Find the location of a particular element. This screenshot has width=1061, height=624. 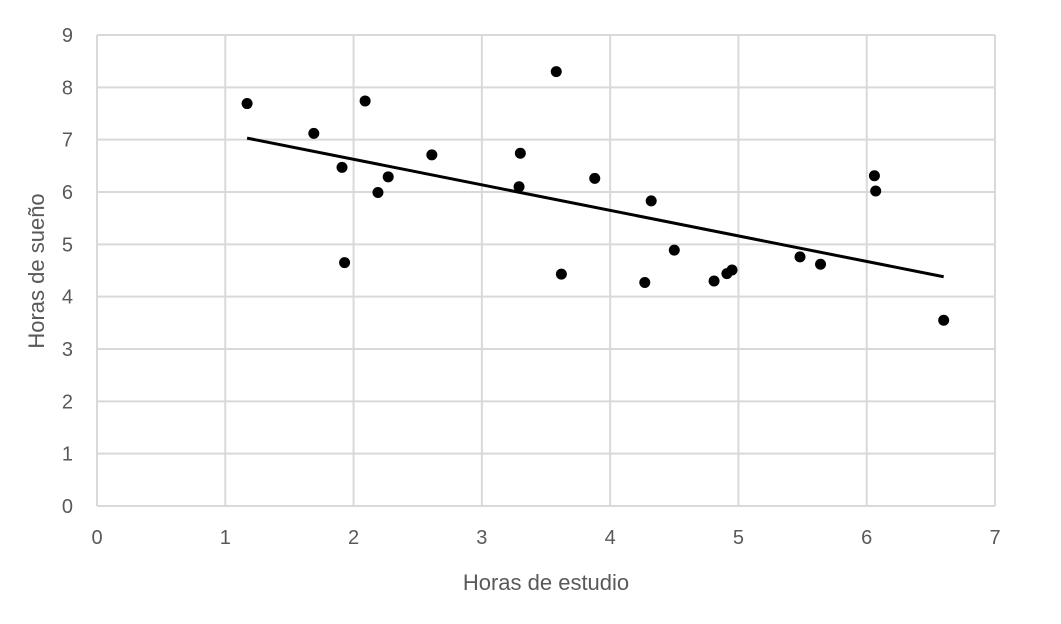

x-tick-label: 5 is located at coordinates (738, 538).